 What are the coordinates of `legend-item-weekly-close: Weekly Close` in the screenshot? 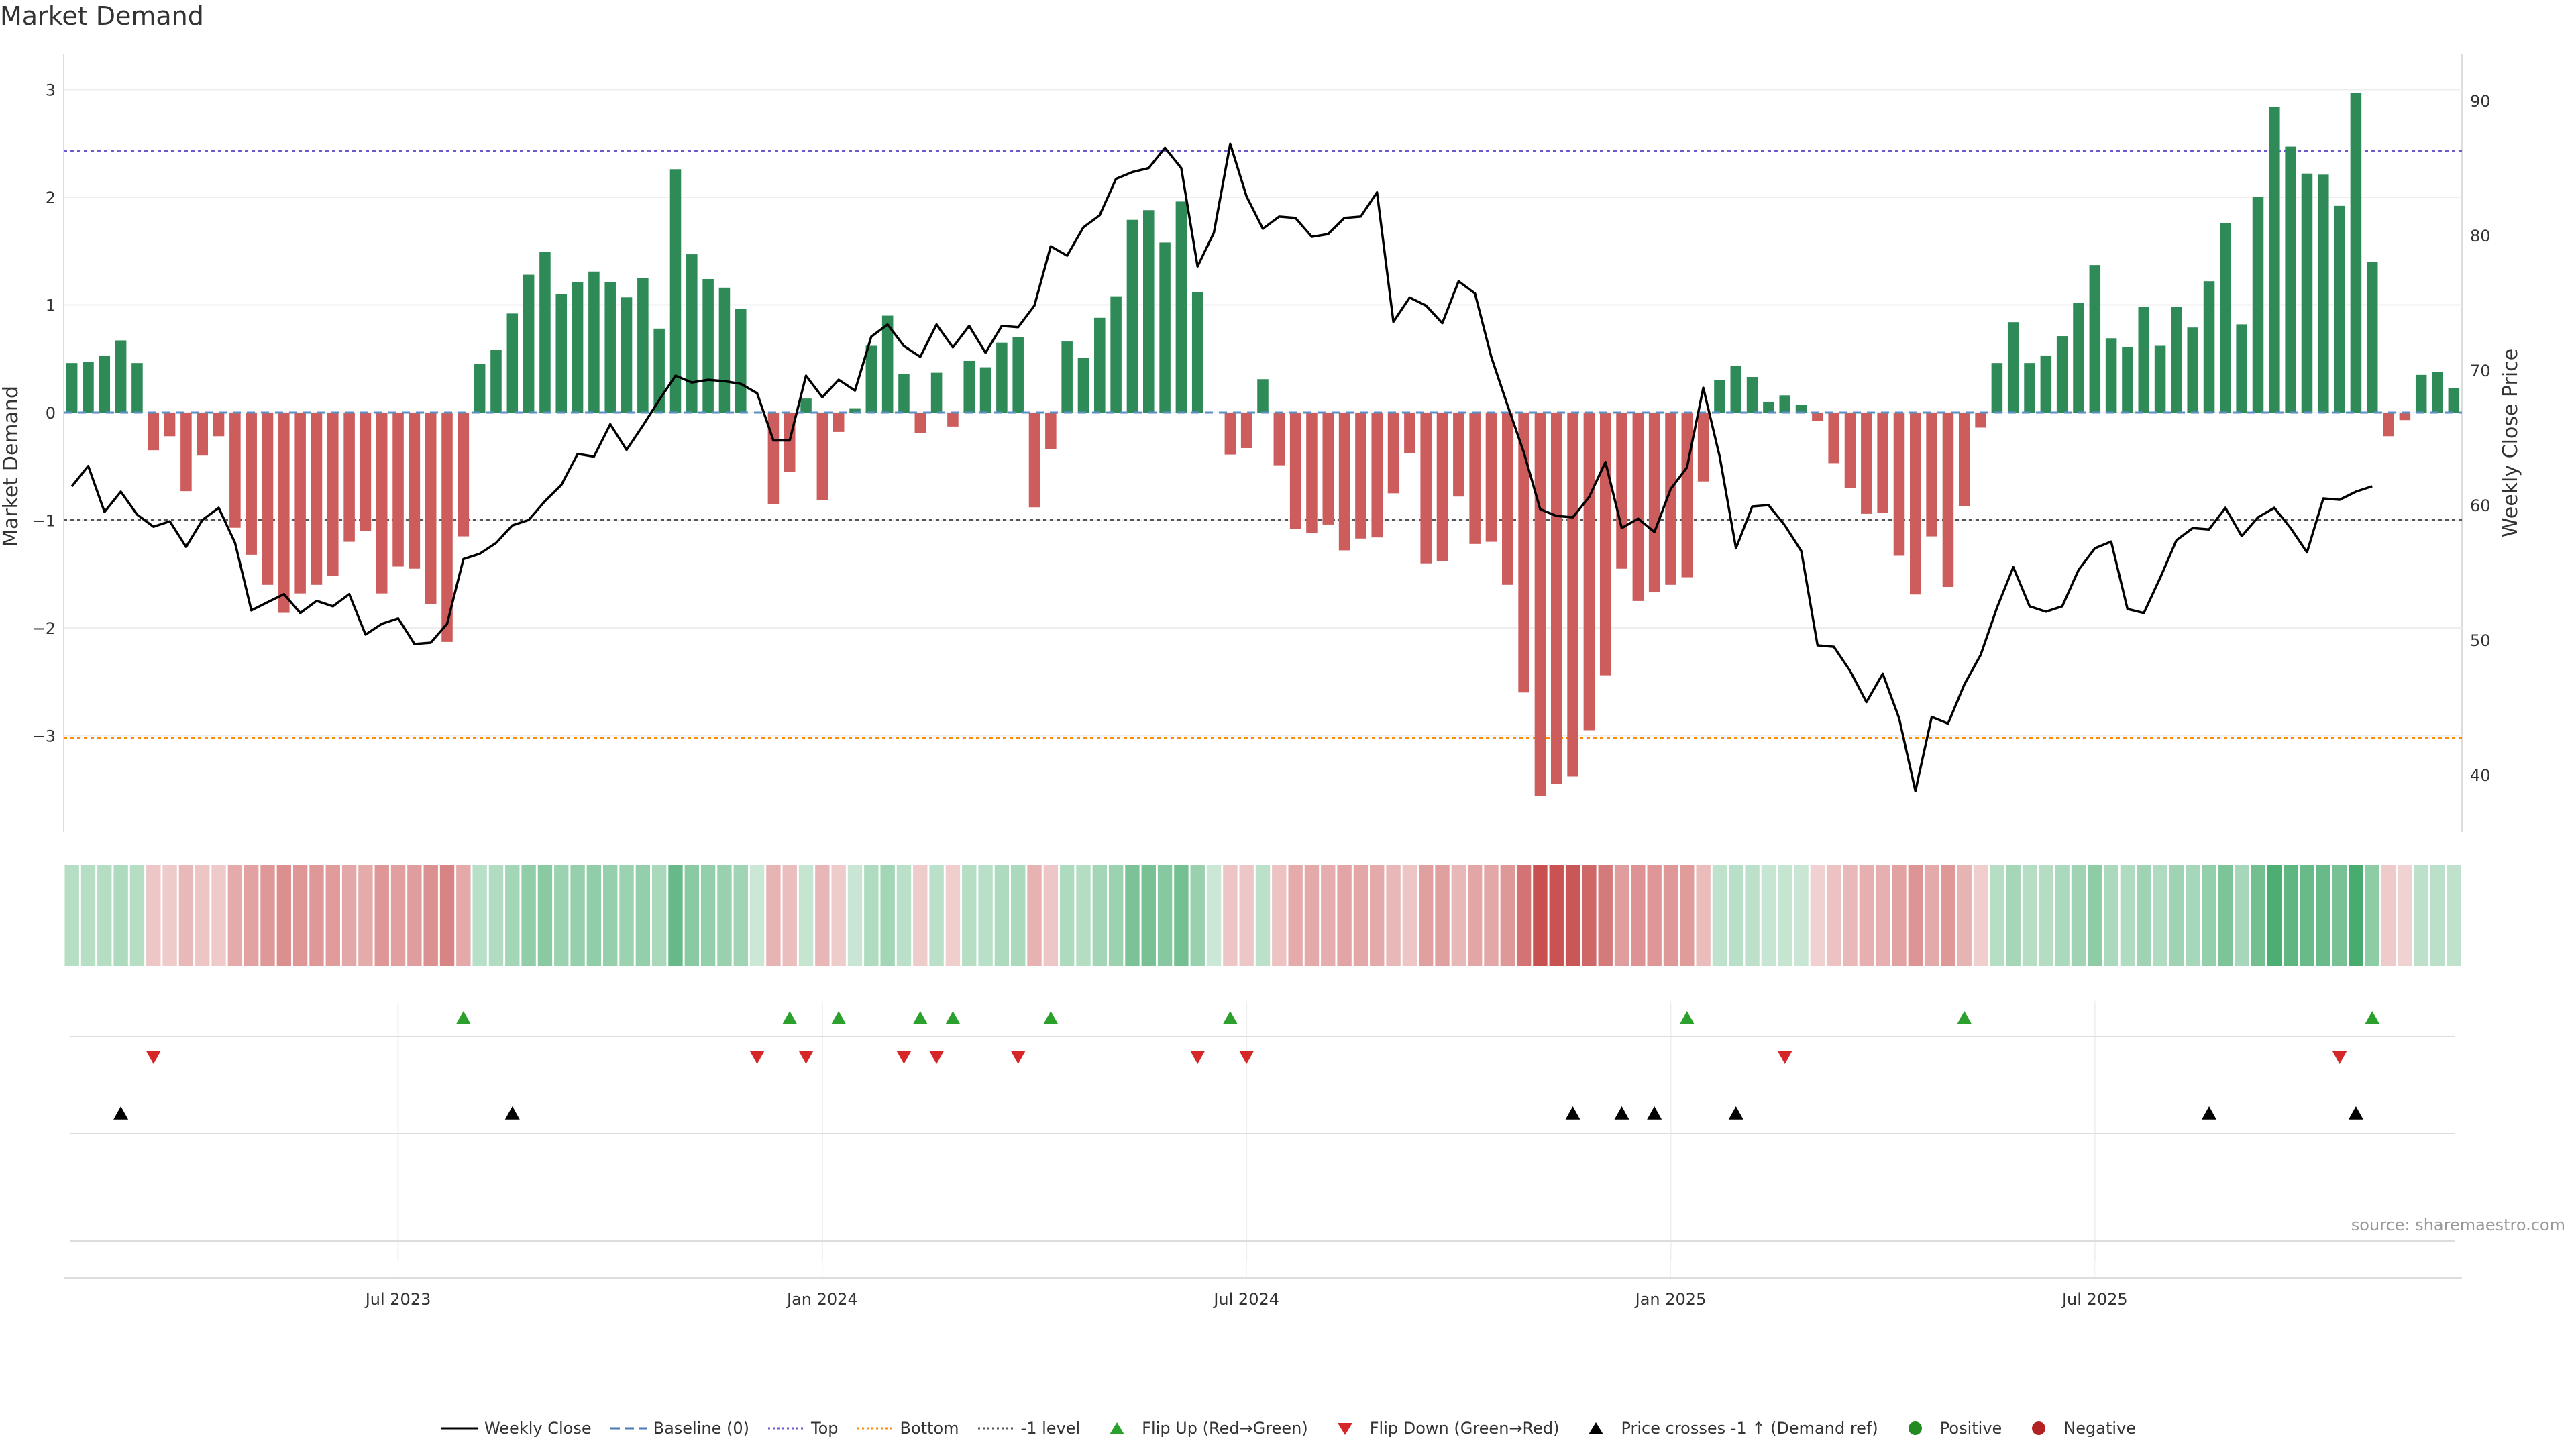 It's located at (516, 1428).